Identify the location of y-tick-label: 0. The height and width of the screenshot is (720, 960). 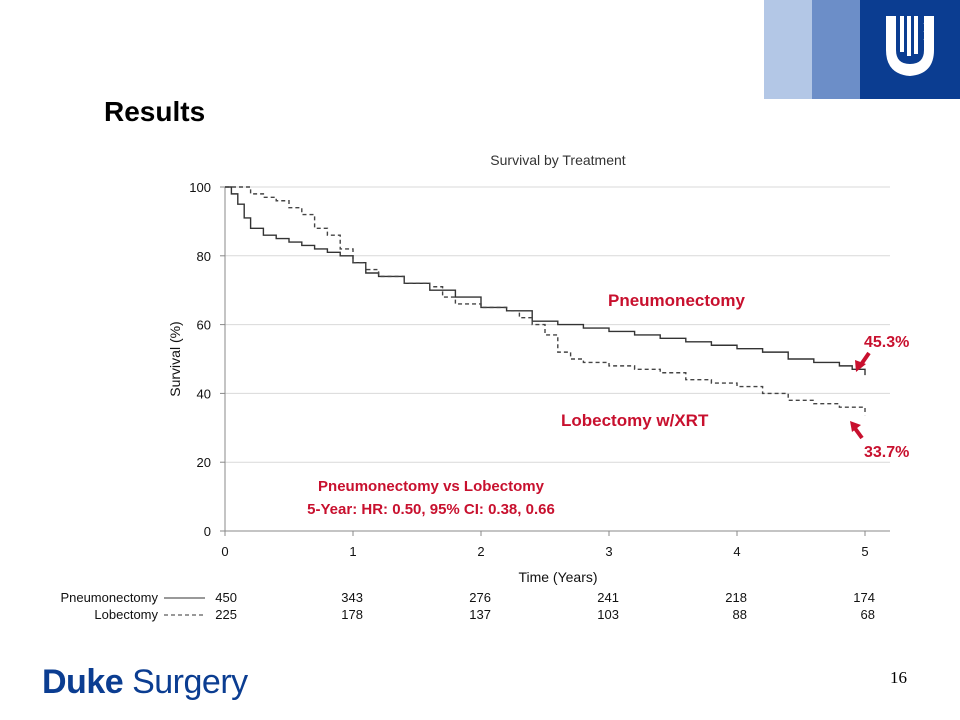
(207, 531).